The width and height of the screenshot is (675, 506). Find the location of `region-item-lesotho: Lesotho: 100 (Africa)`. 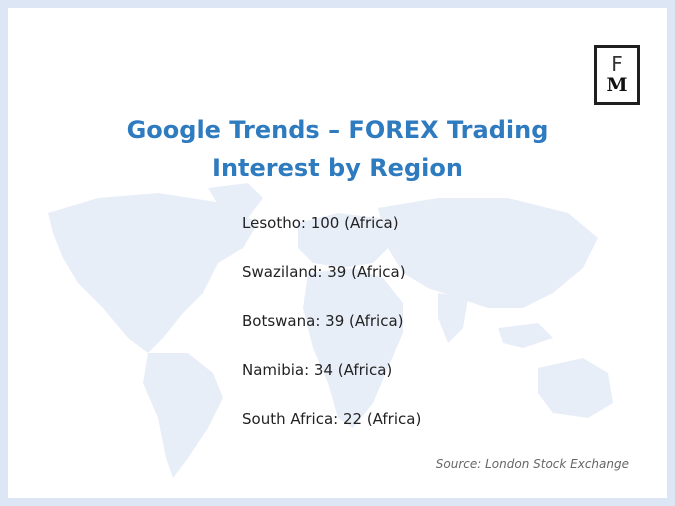

region-item-lesotho: Lesotho: 100 (Africa) is located at coordinates (320, 223).